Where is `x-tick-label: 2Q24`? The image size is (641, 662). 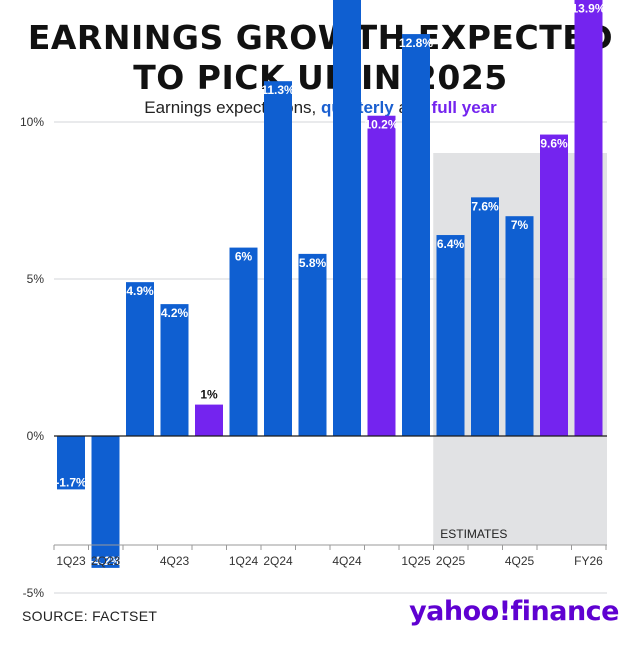 x-tick-label: 2Q24 is located at coordinates (278, 561).